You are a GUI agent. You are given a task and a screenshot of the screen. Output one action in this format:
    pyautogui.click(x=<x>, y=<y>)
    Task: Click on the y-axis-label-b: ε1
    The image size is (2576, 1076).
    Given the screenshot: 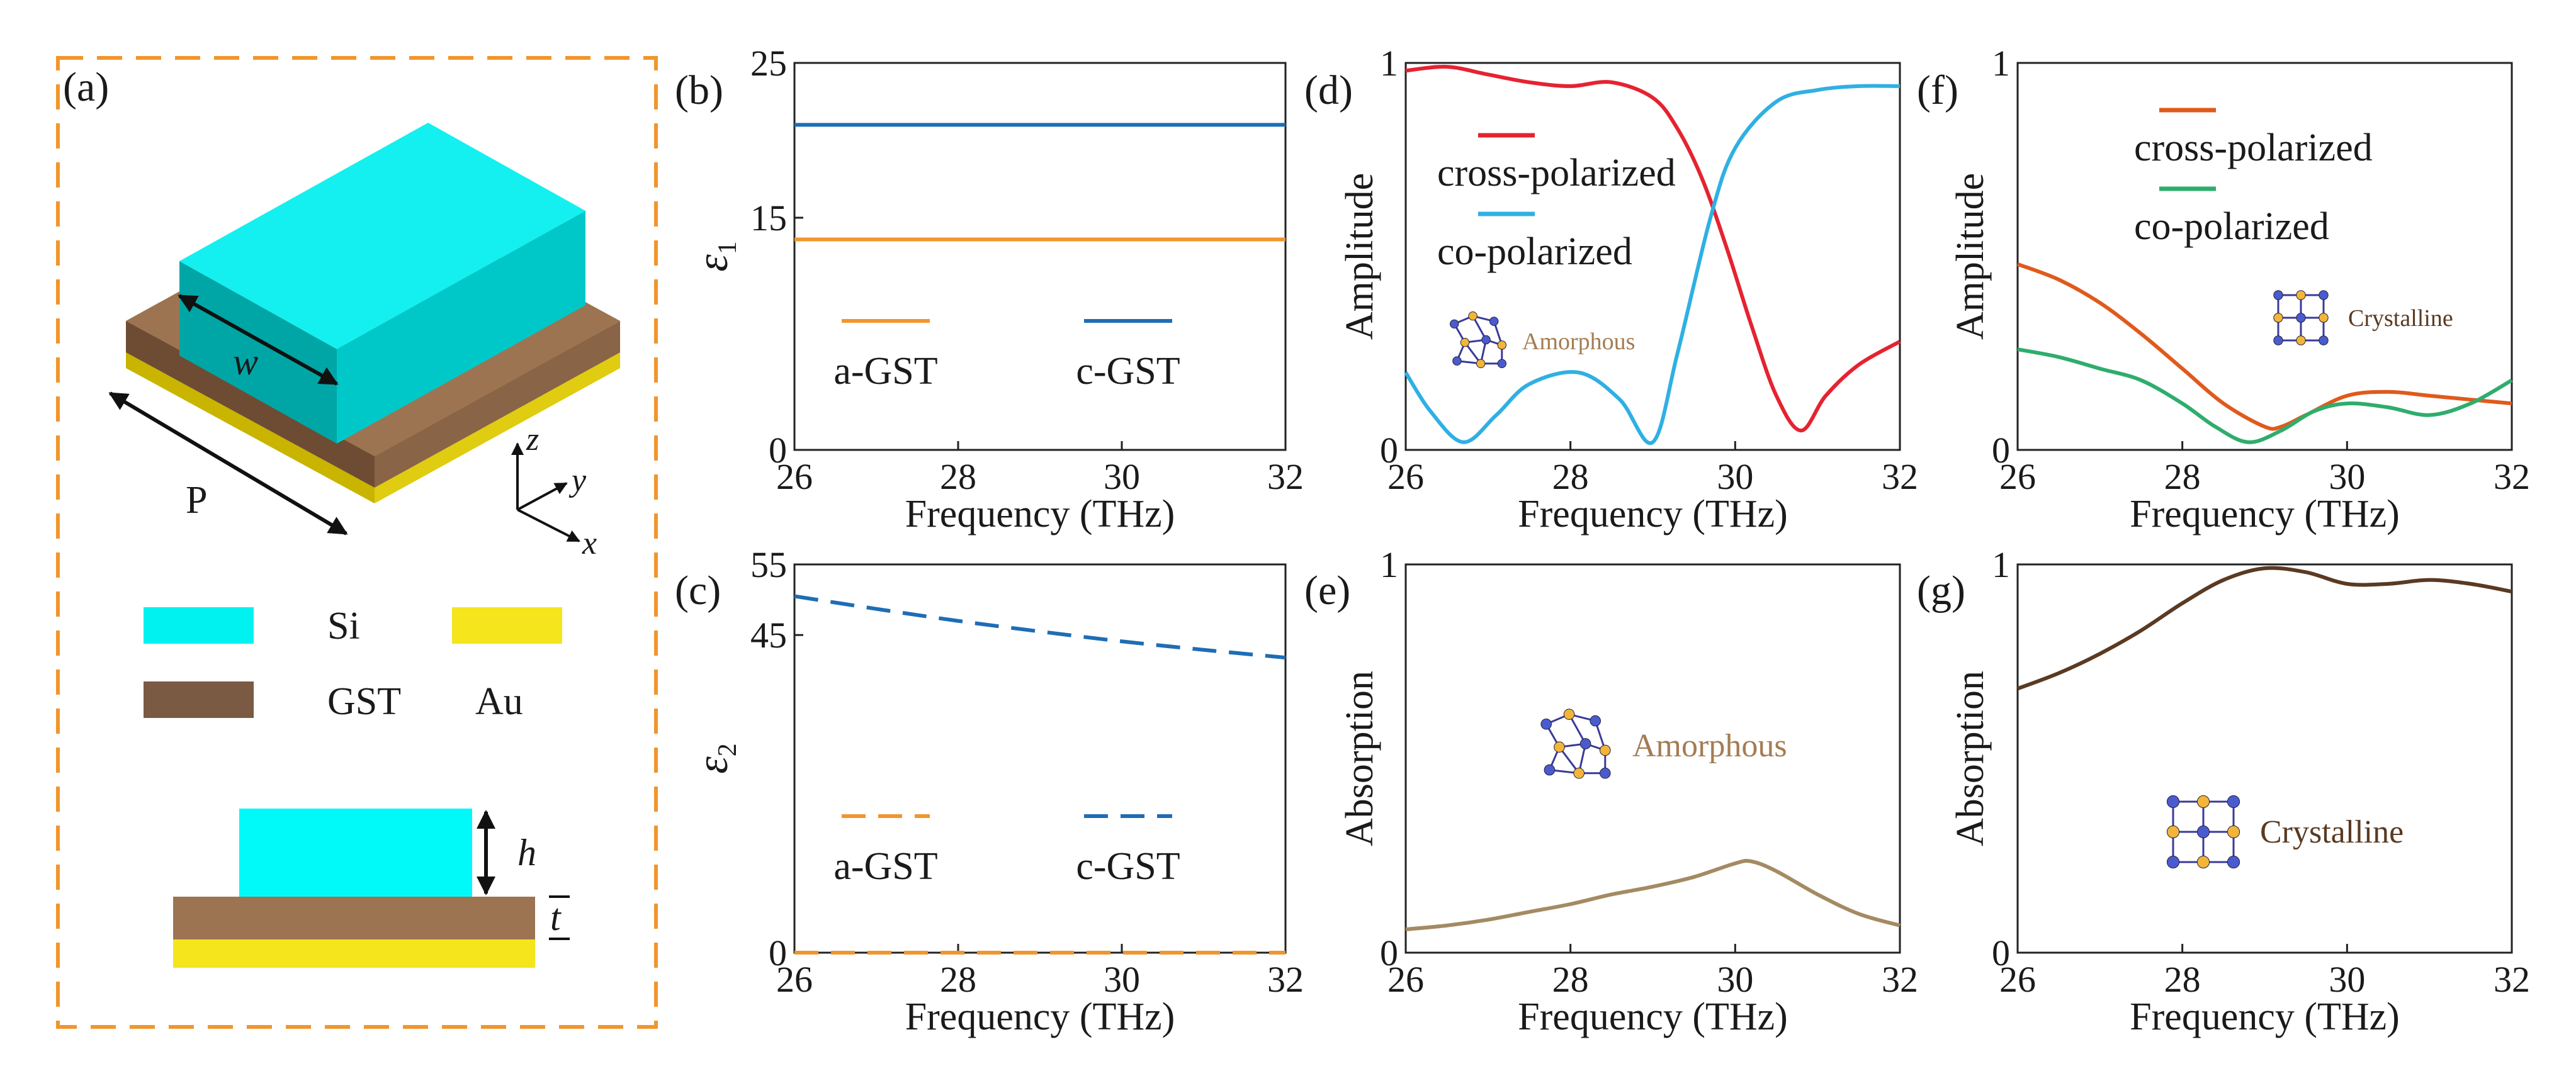 What is the action you would take?
    pyautogui.click(x=715, y=256)
    